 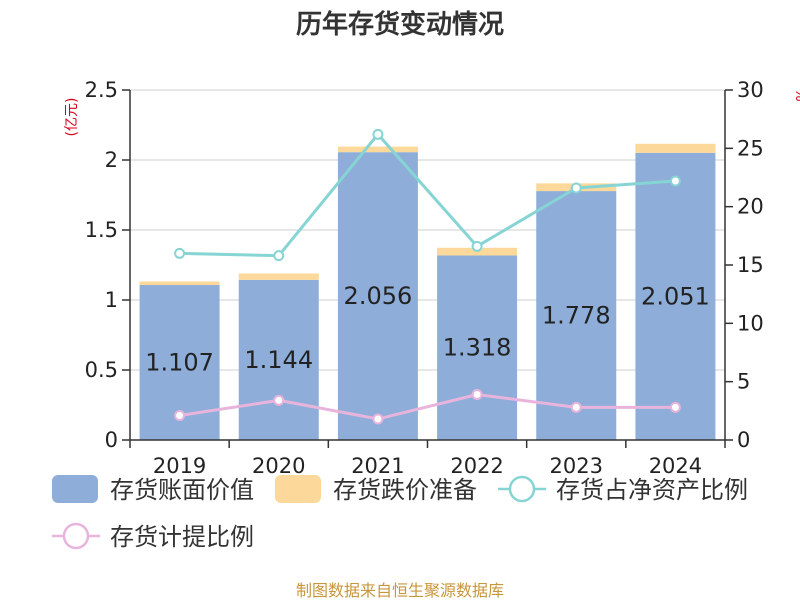 What do you see at coordinates (101, 370) in the screenshot?
I see `y-tick-label: 0.5` at bounding box center [101, 370].